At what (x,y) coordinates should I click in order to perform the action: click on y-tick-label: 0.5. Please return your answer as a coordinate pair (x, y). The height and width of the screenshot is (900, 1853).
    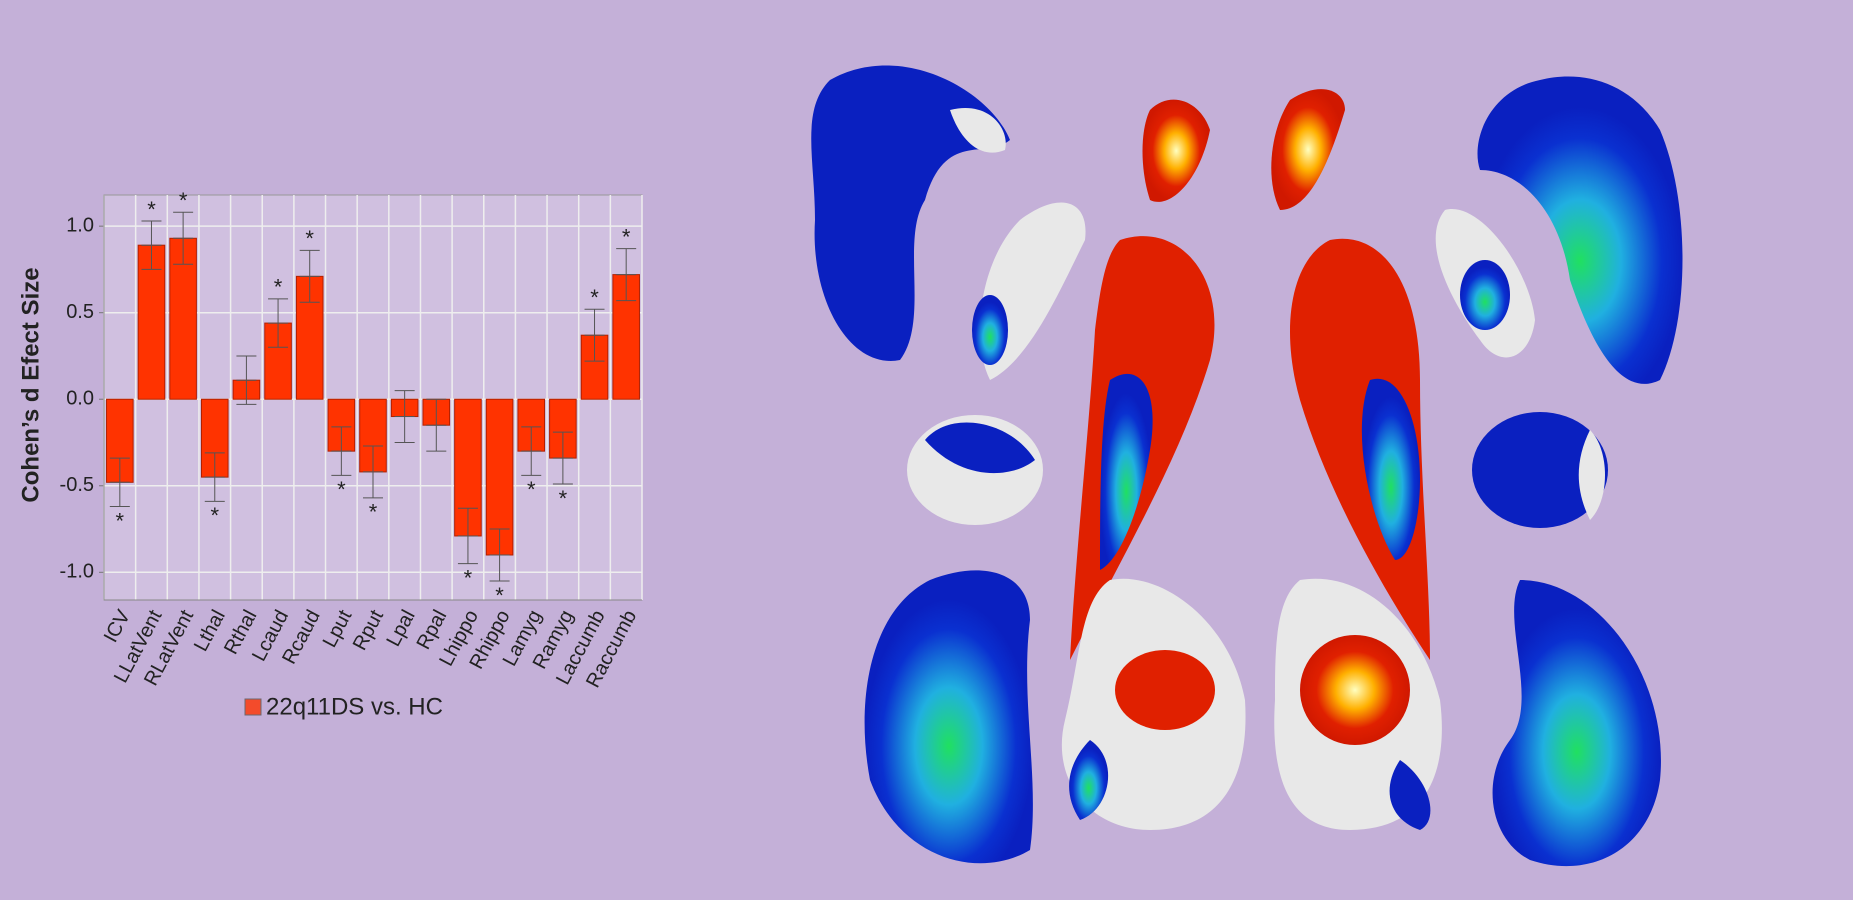
    Looking at the image, I should click on (80, 312).